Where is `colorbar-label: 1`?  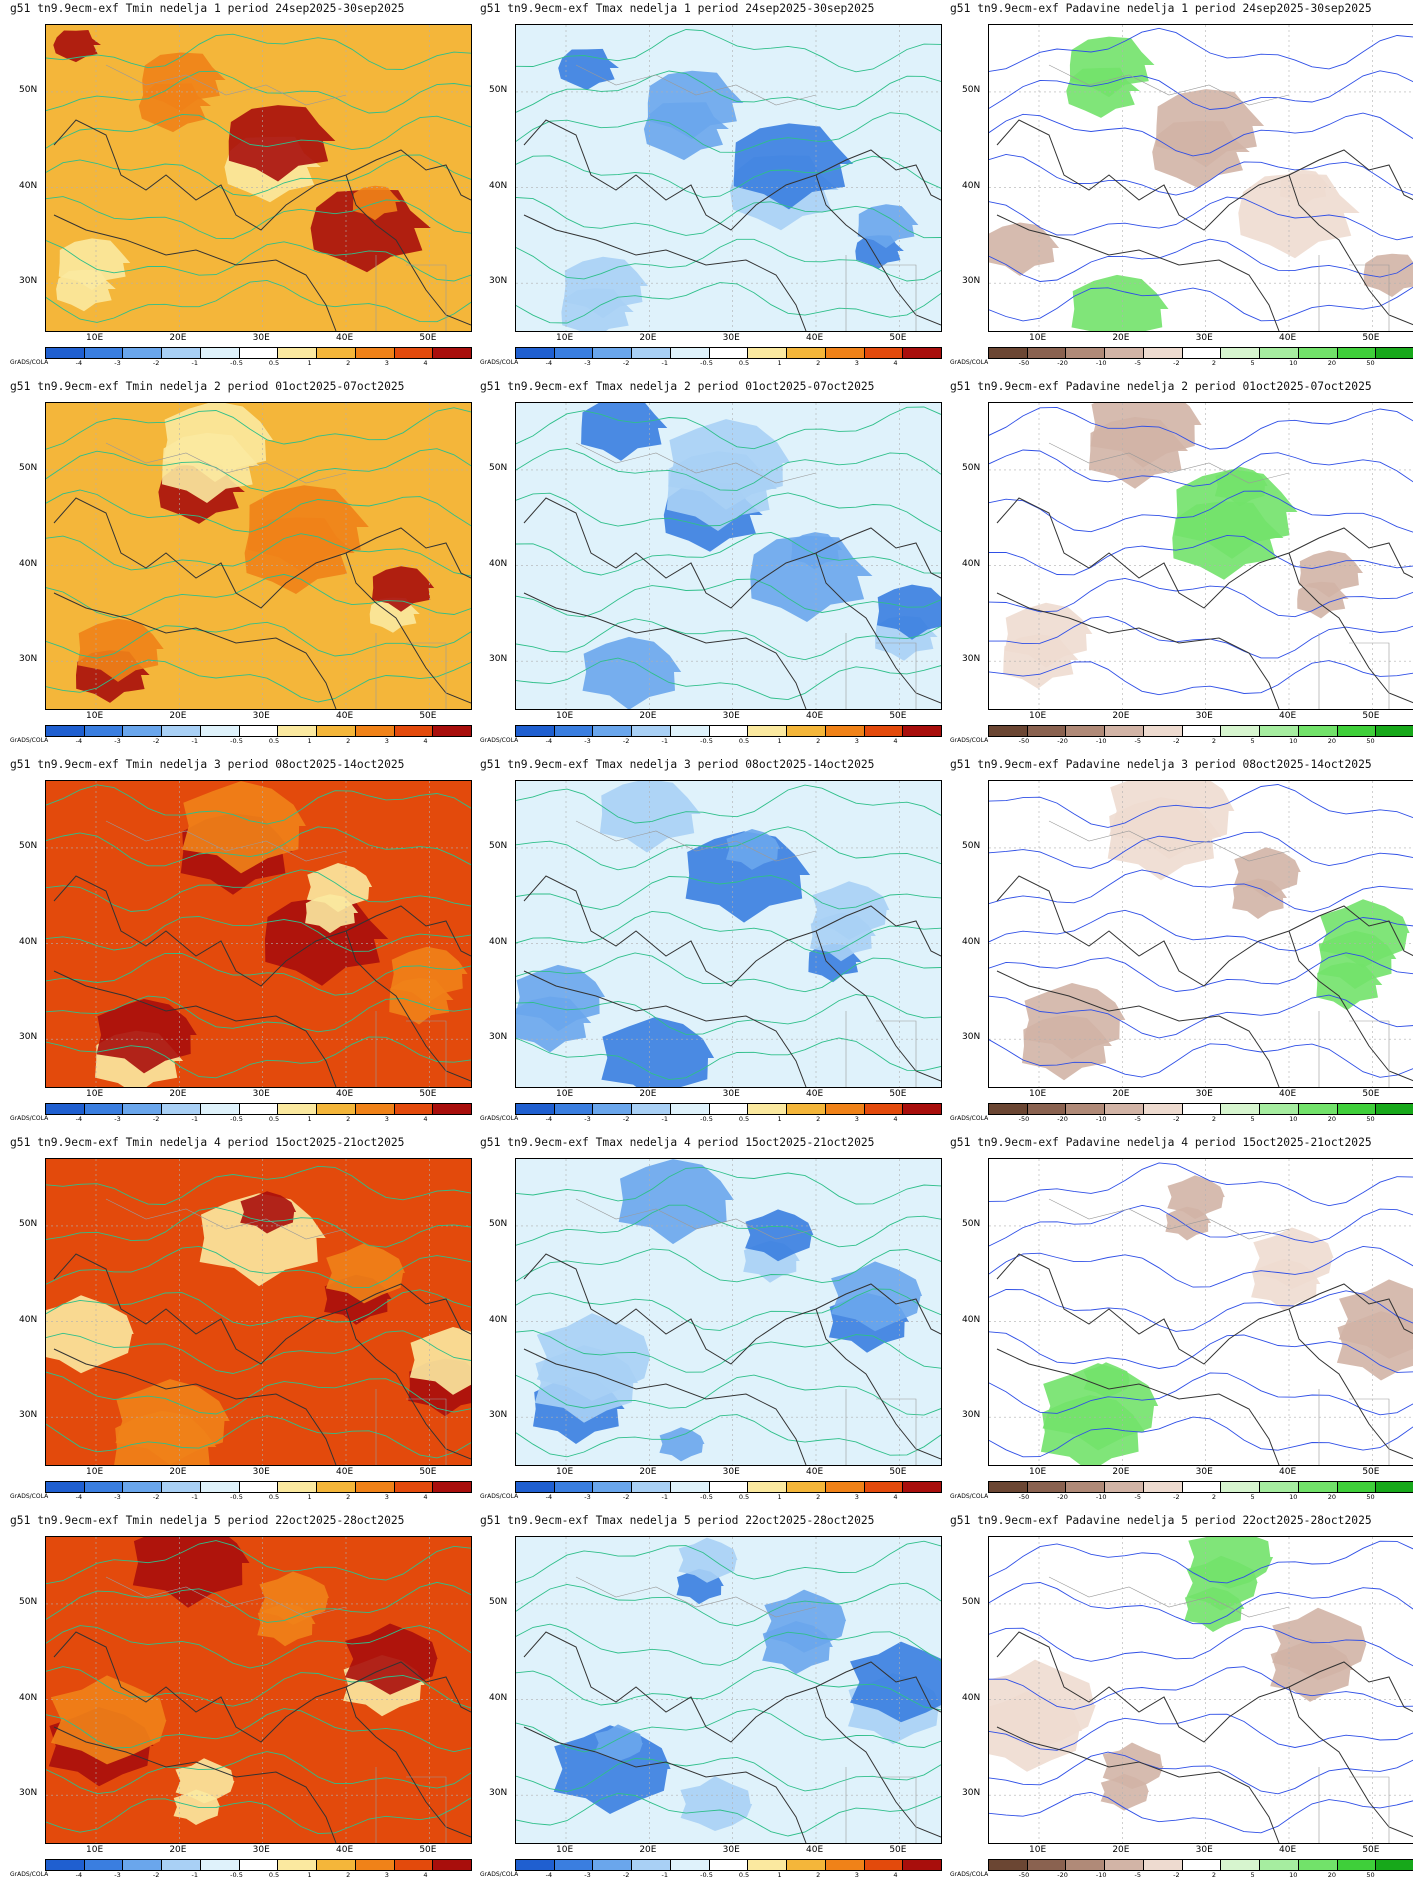 colorbar-label: 1 is located at coordinates (309, 741).